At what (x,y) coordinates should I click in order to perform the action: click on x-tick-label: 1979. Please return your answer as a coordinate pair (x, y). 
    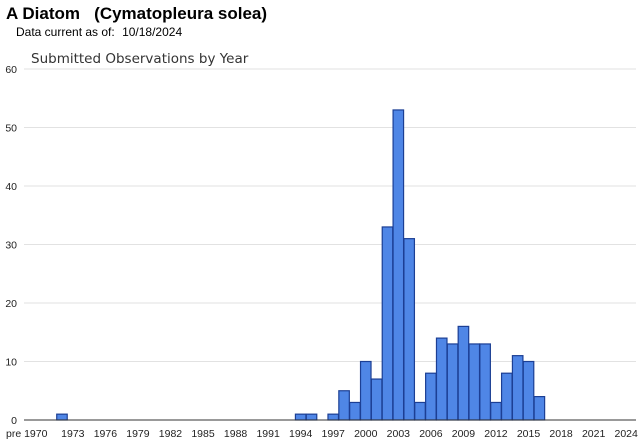
    Looking at the image, I should click on (138, 434).